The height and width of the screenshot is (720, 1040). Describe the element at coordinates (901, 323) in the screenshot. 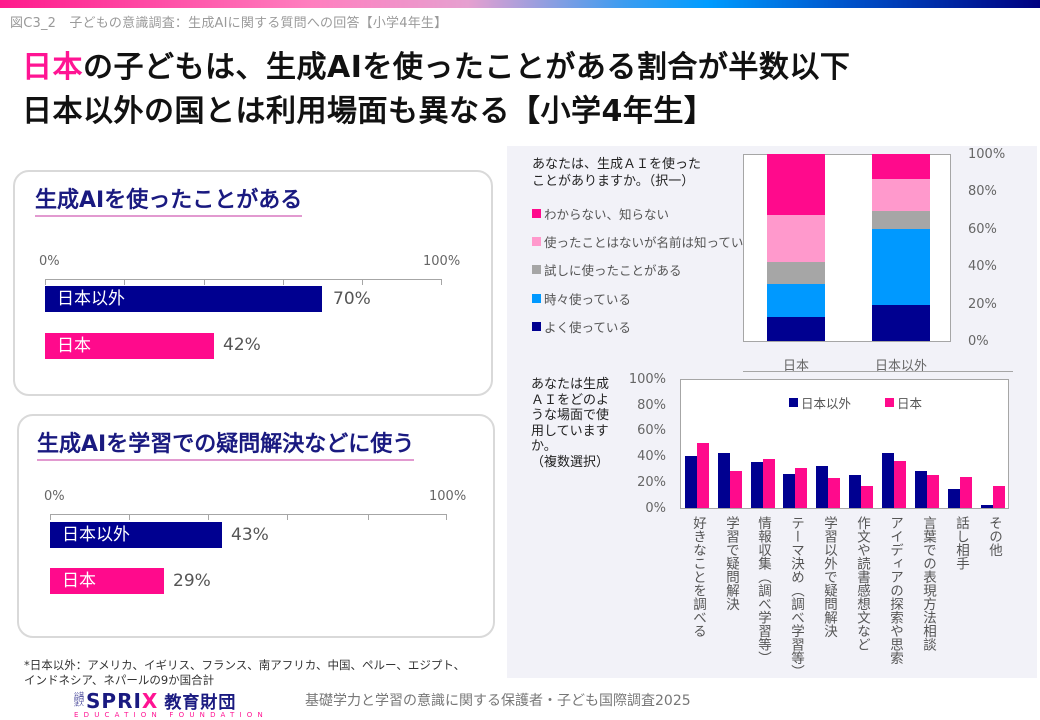

I see `seg-other-often` at that location.